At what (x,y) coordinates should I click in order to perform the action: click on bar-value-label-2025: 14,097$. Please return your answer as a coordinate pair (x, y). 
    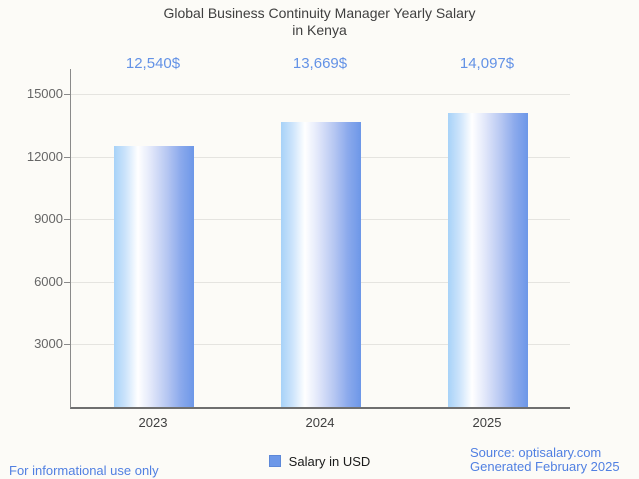
    Looking at the image, I should click on (487, 63).